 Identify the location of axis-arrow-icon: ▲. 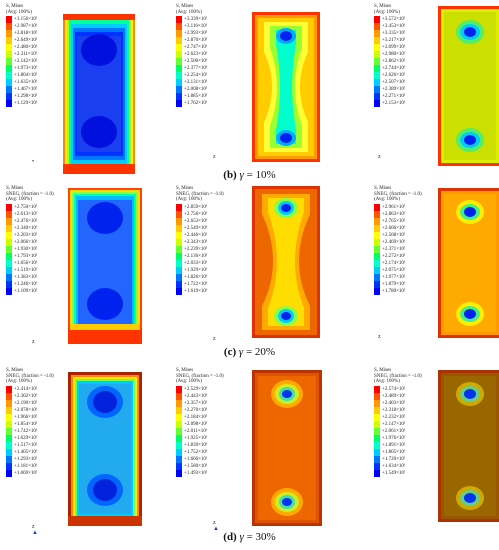
(35, 533).